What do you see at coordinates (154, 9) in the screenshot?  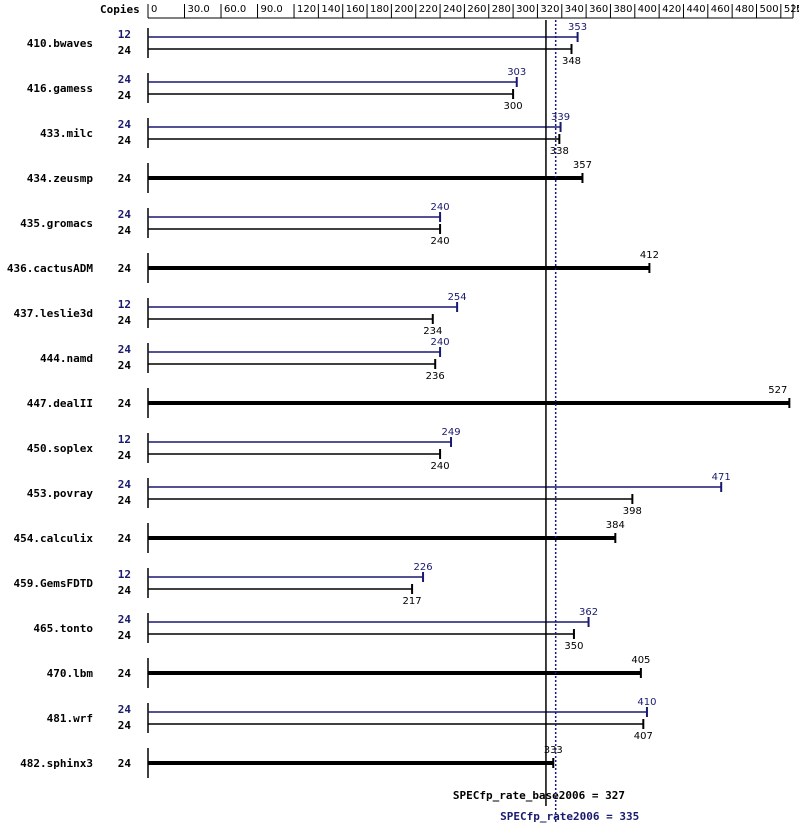 I see `x-tick-label: 0` at bounding box center [154, 9].